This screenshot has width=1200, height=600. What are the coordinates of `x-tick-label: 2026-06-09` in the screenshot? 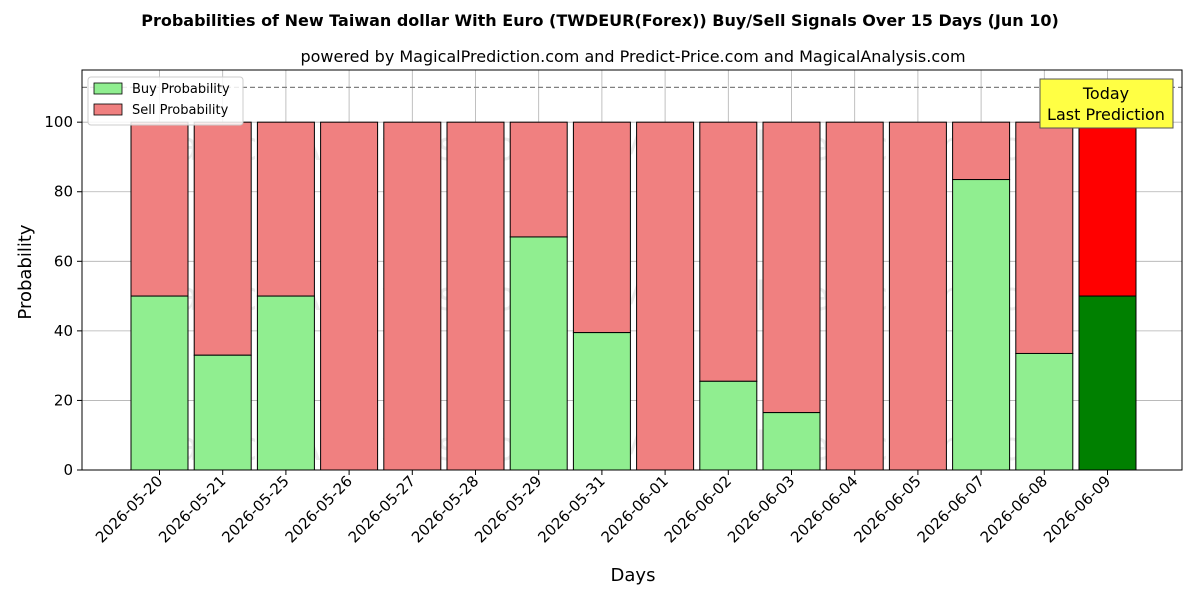 It's located at (1077, 509).